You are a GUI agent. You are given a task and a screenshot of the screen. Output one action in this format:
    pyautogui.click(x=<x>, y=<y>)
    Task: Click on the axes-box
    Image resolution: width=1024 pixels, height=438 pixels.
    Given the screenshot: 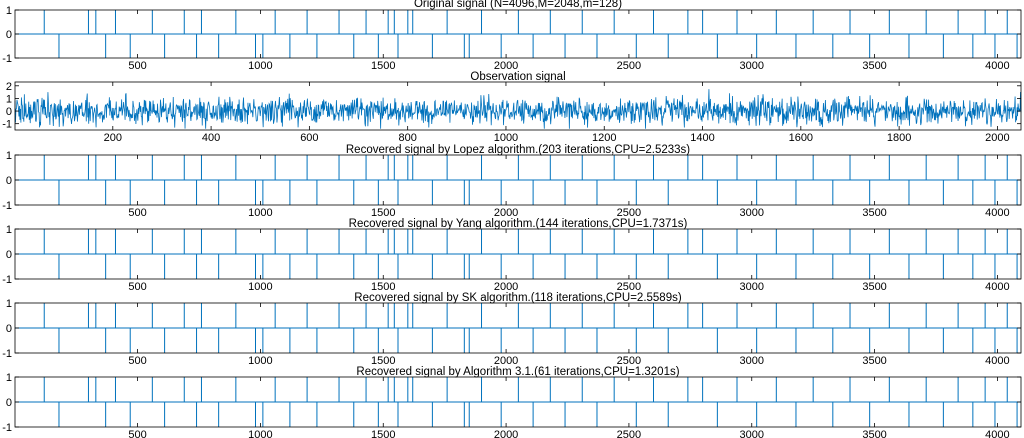 What is the action you would take?
    pyautogui.click(x=518, y=106)
    